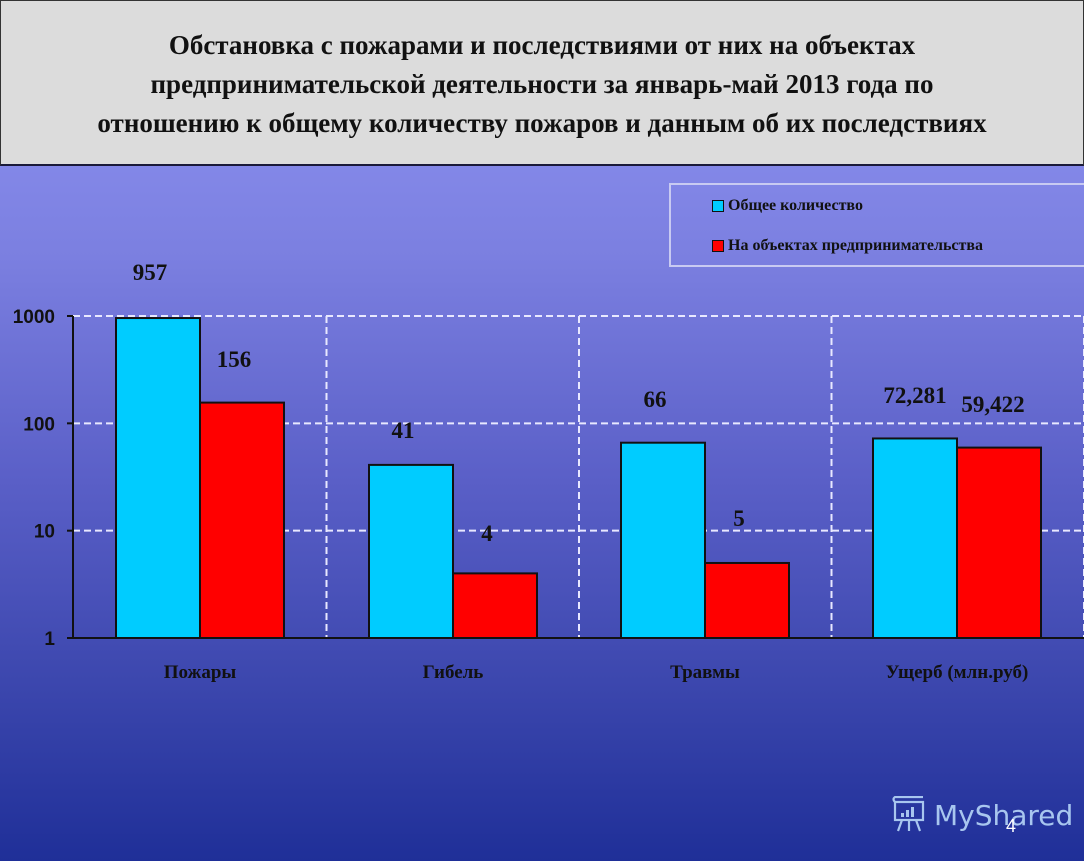 The width and height of the screenshot is (1084, 861). I want to click on data-label: 59,422, so click(992, 404).